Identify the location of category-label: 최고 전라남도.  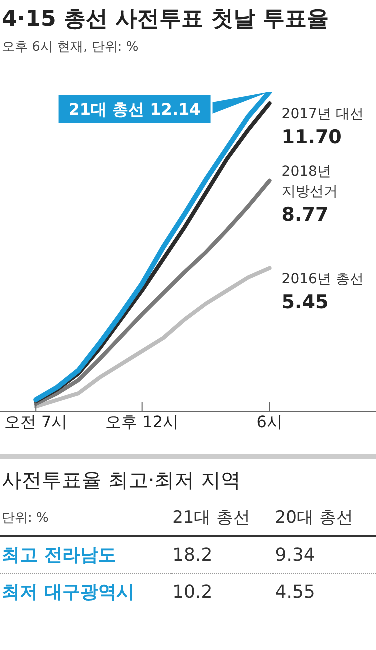
(59, 556).